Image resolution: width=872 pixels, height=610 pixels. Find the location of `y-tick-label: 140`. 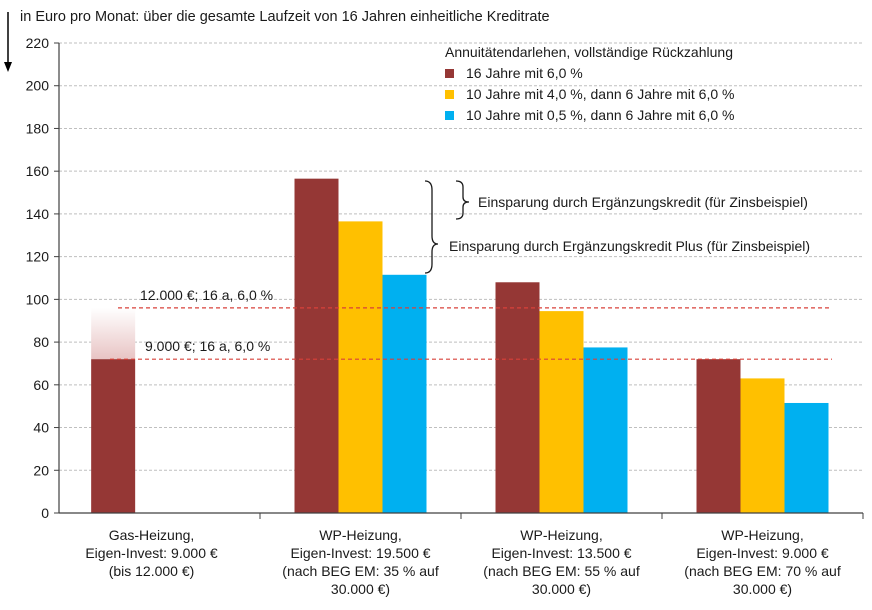

y-tick-label: 140 is located at coordinates (38, 214).